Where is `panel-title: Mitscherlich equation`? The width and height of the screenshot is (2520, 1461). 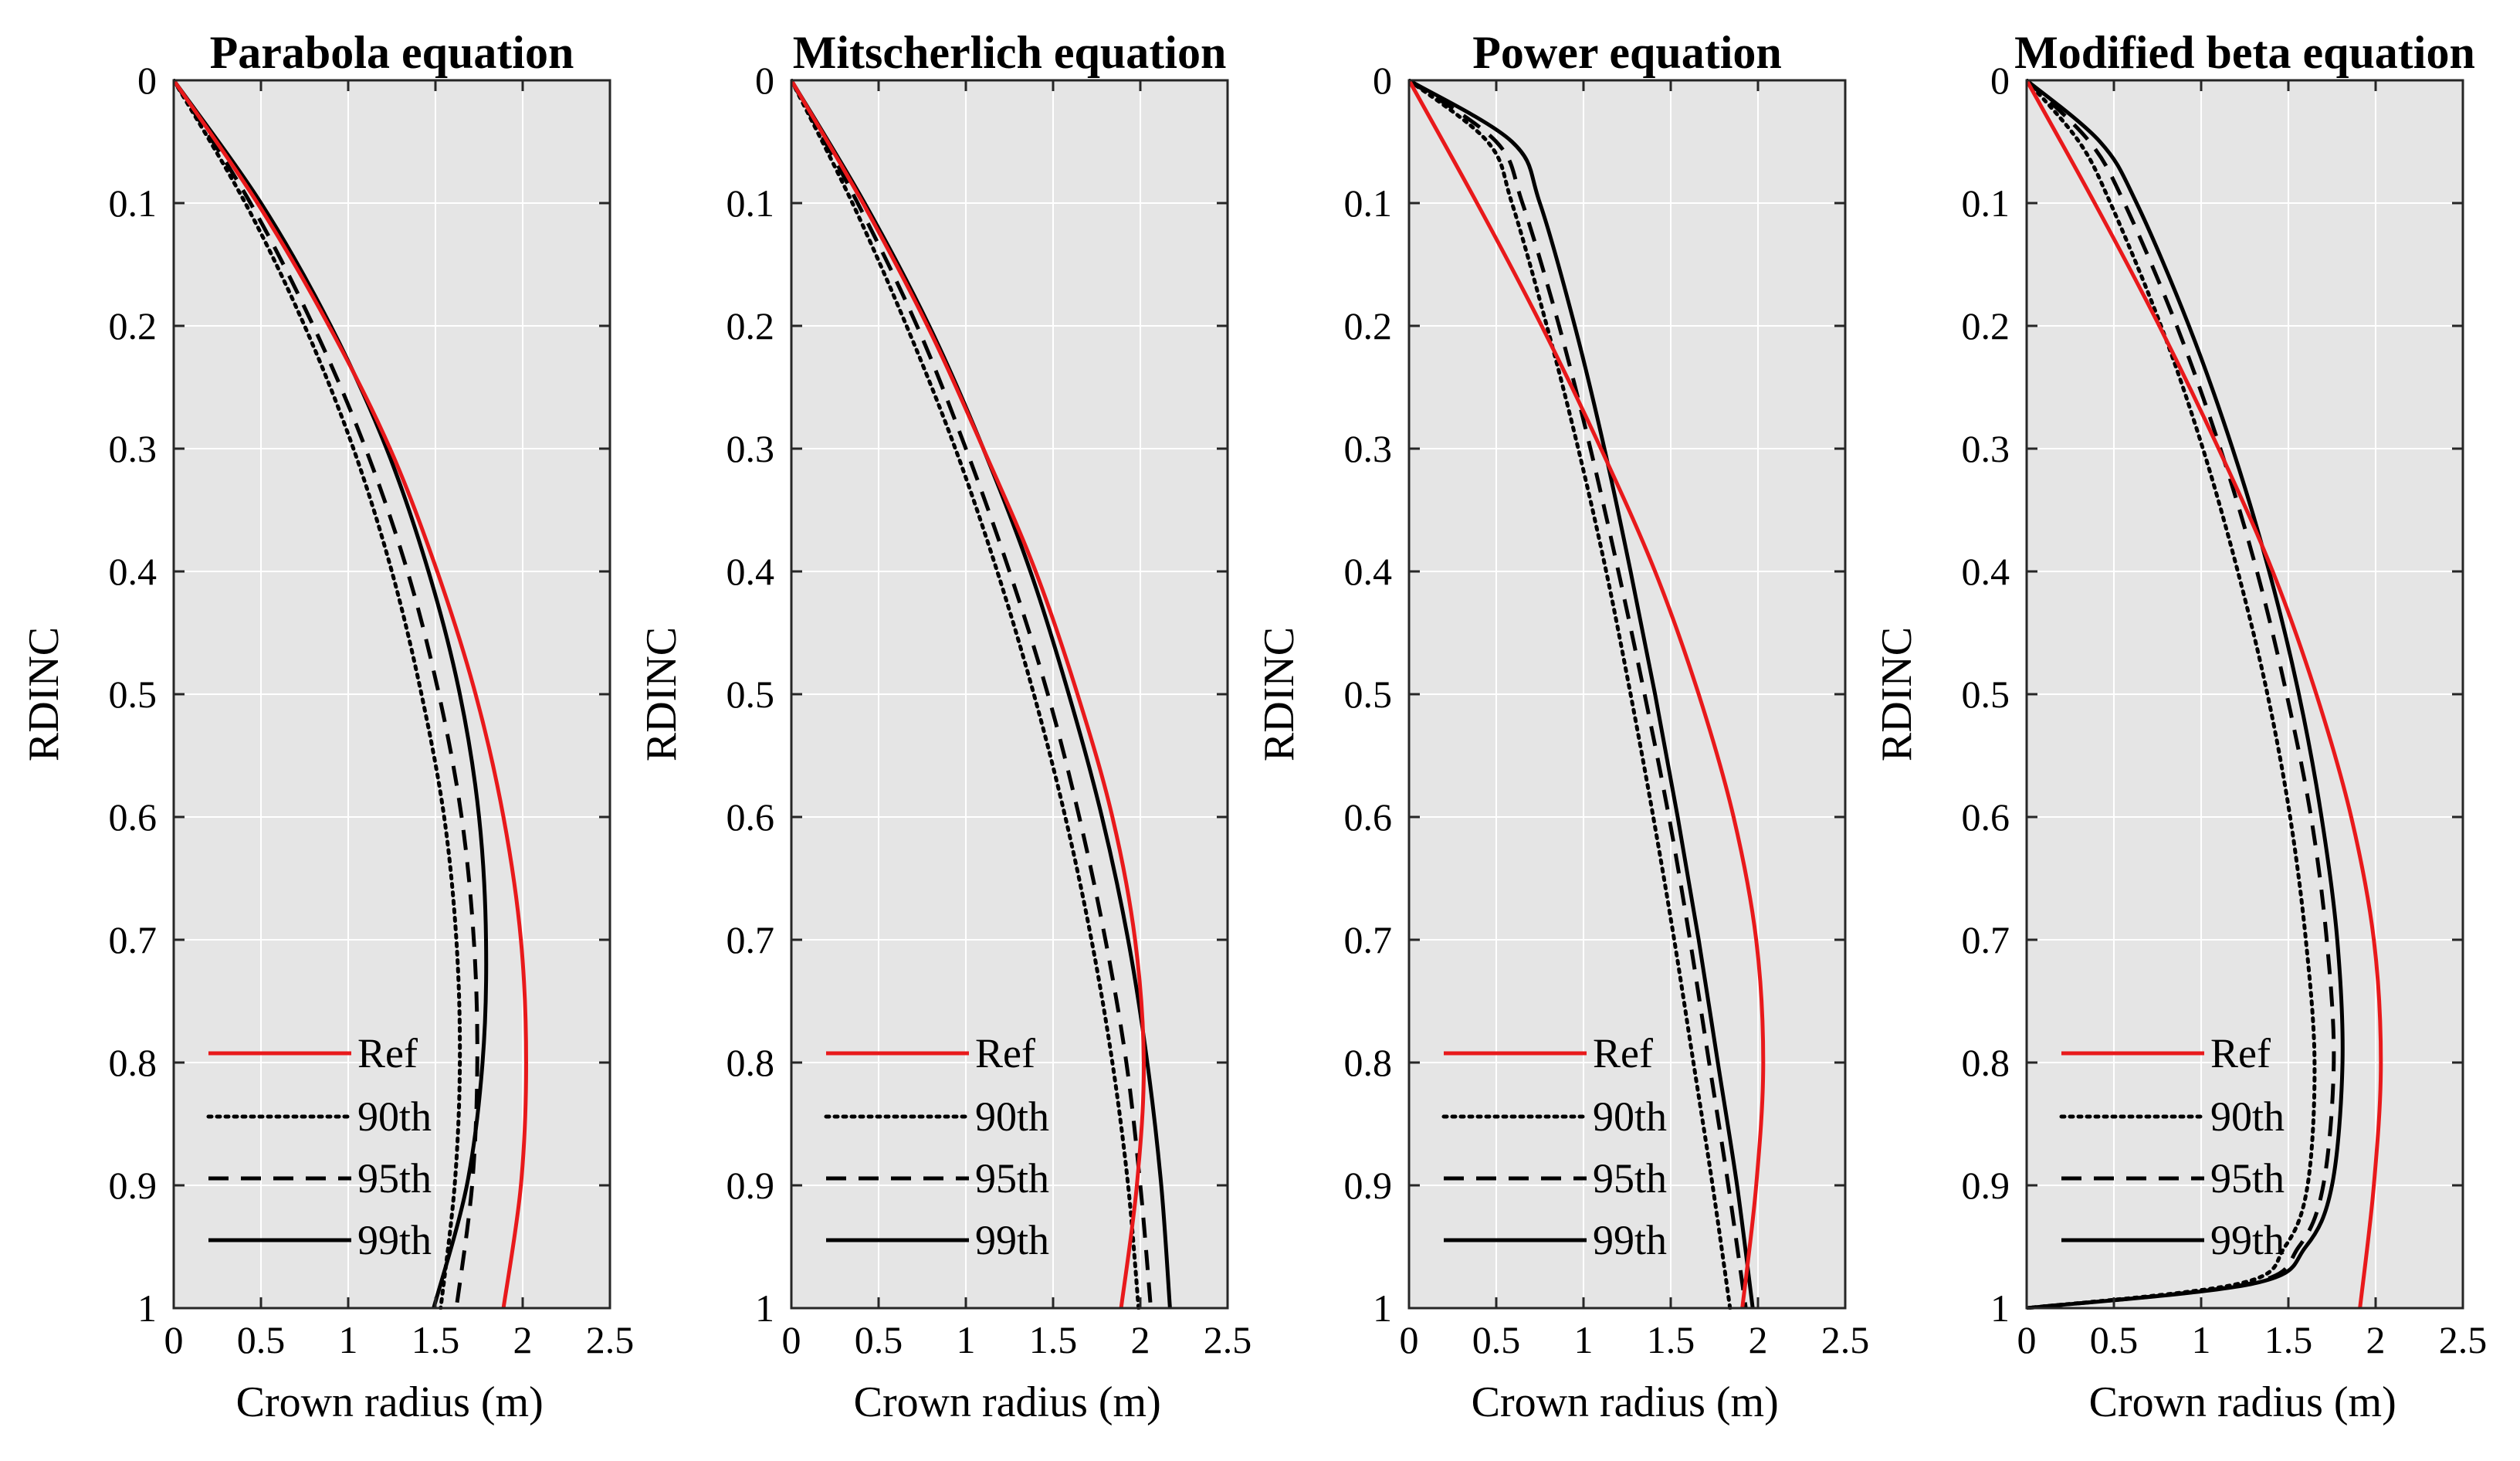 panel-title: Mitscherlich equation is located at coordinates (1010, 52).